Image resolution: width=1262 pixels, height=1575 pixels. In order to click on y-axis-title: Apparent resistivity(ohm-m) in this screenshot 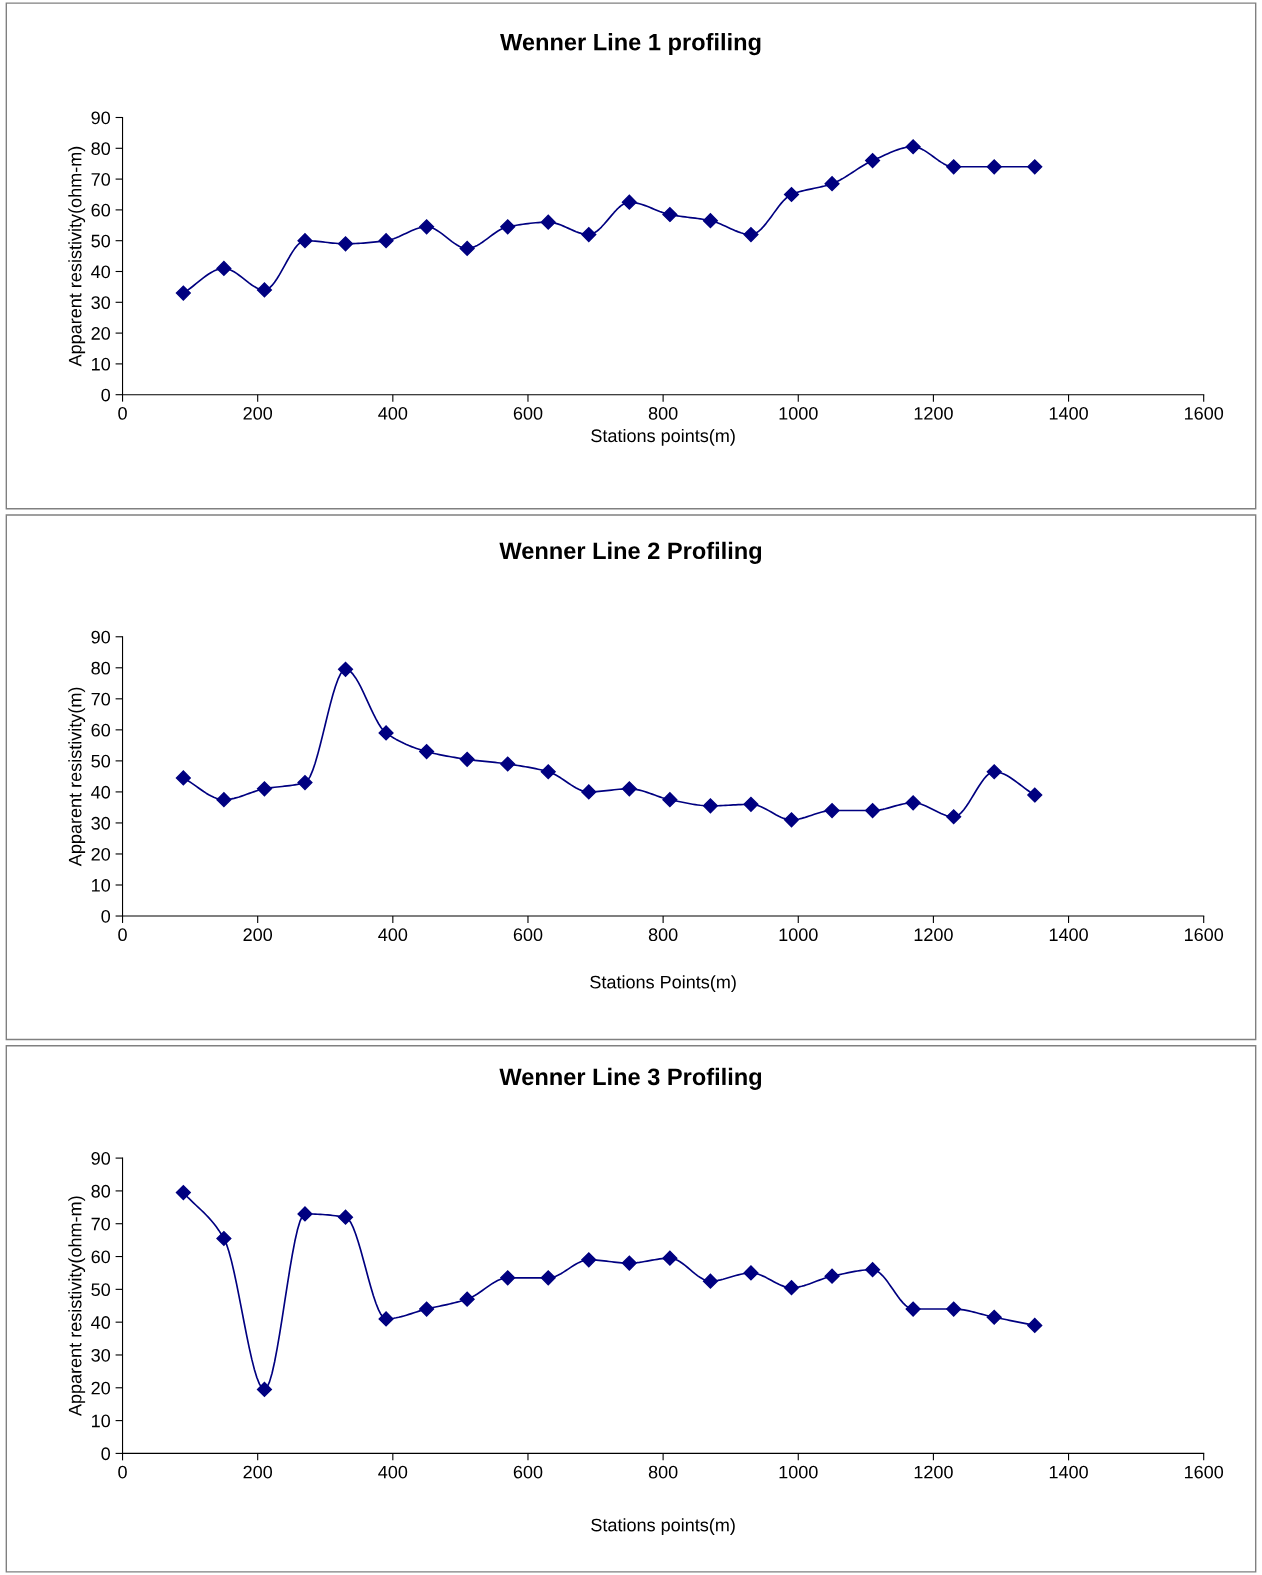, I will do `click(77, 1306)`.